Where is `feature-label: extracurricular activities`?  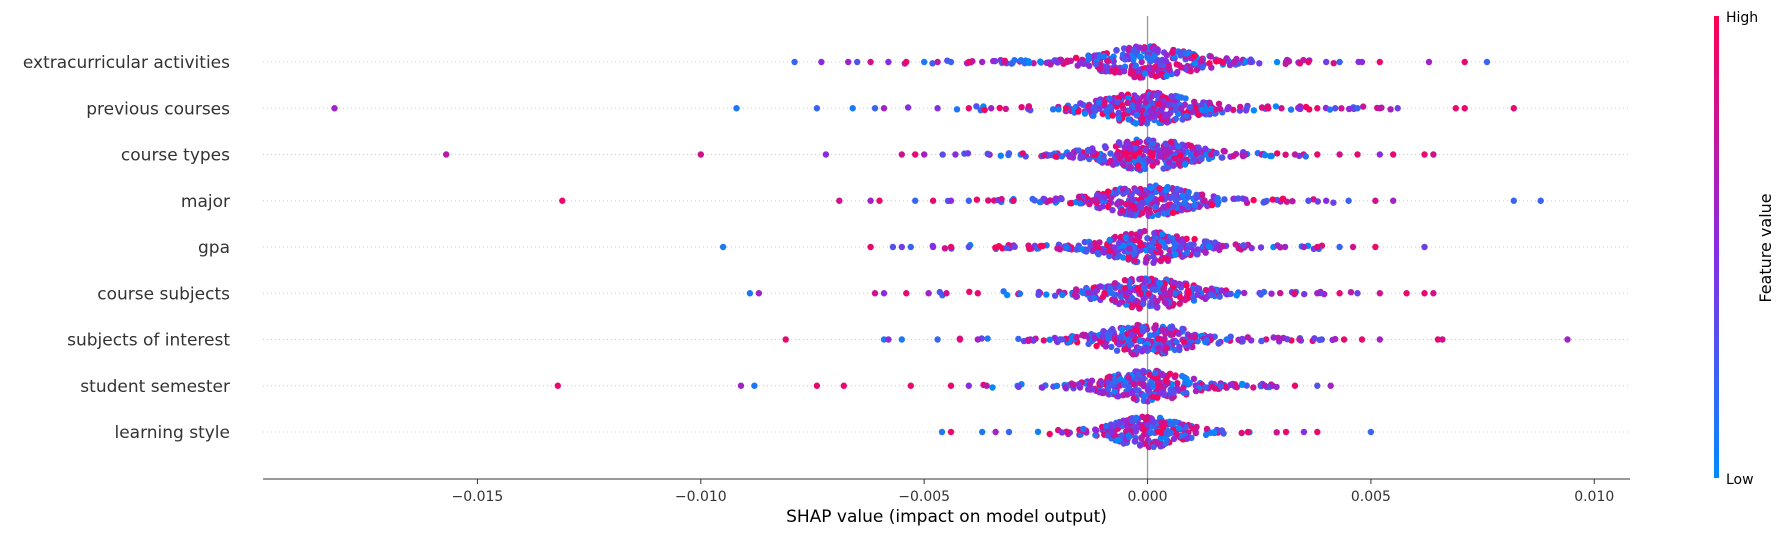
feature-label: extracurricular activities is located at coordinates (126, 63).